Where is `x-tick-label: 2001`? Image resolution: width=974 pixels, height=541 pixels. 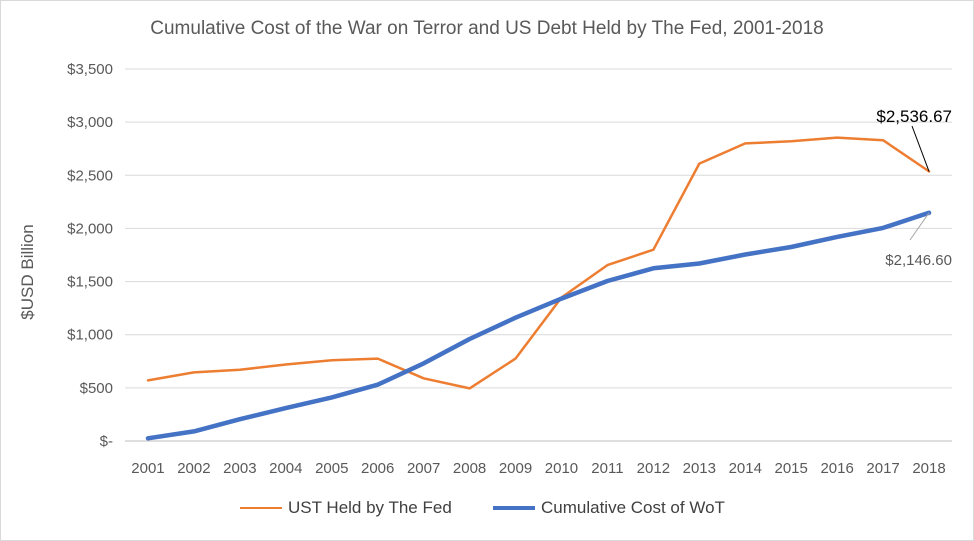
x-tick-label: 2001 is located at coordinates (147, 468).